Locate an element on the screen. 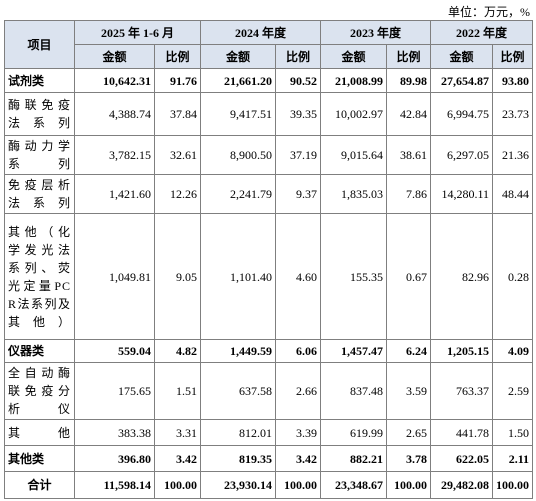 The image size is (536, 501). cell-value: 42.84 is located at coordinates (409, 114).